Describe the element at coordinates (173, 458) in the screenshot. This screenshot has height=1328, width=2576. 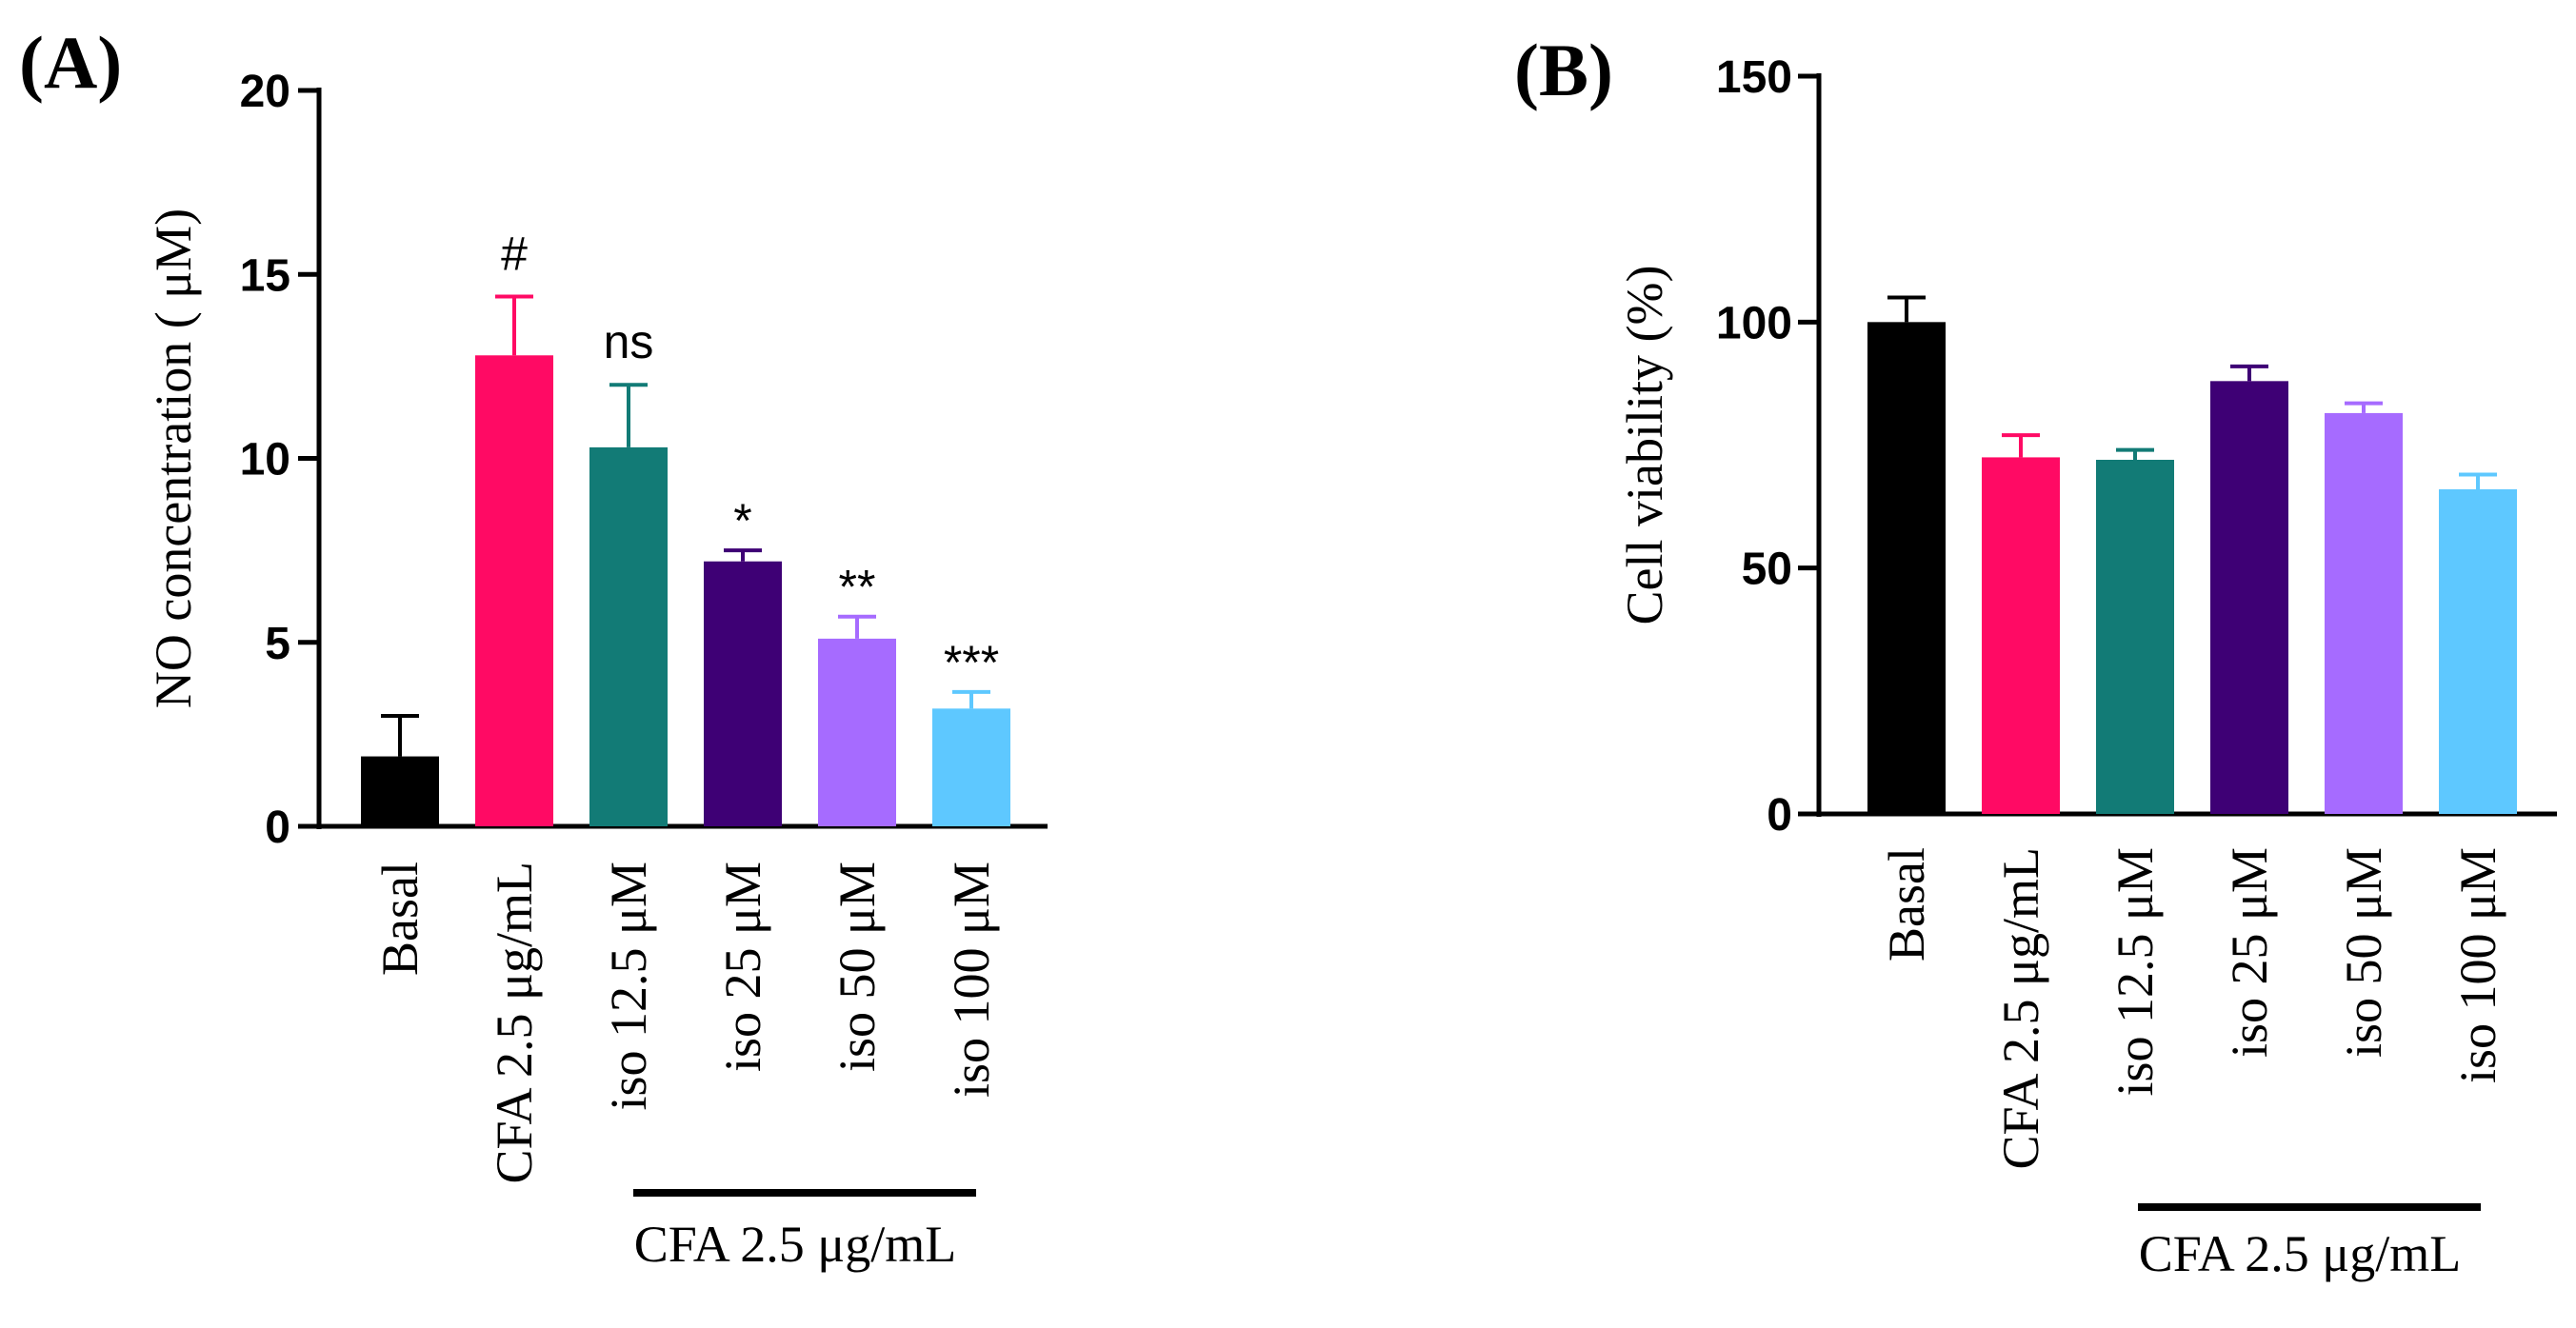
I see `y-axis-title: NO concentration ( μM)` at that location.